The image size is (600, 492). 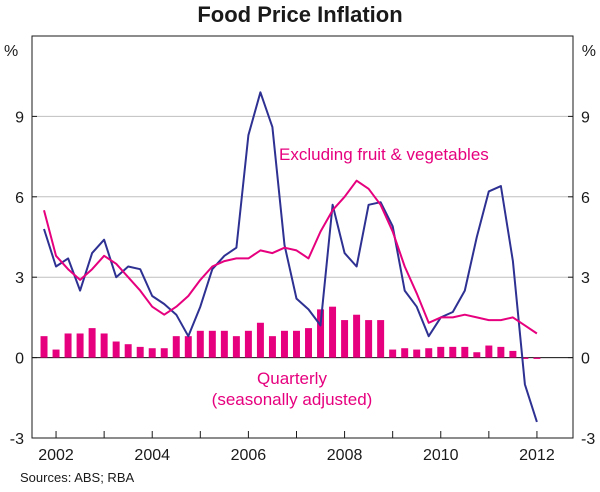 I want to click on quarterly-bars, so click(x=290, y=332).